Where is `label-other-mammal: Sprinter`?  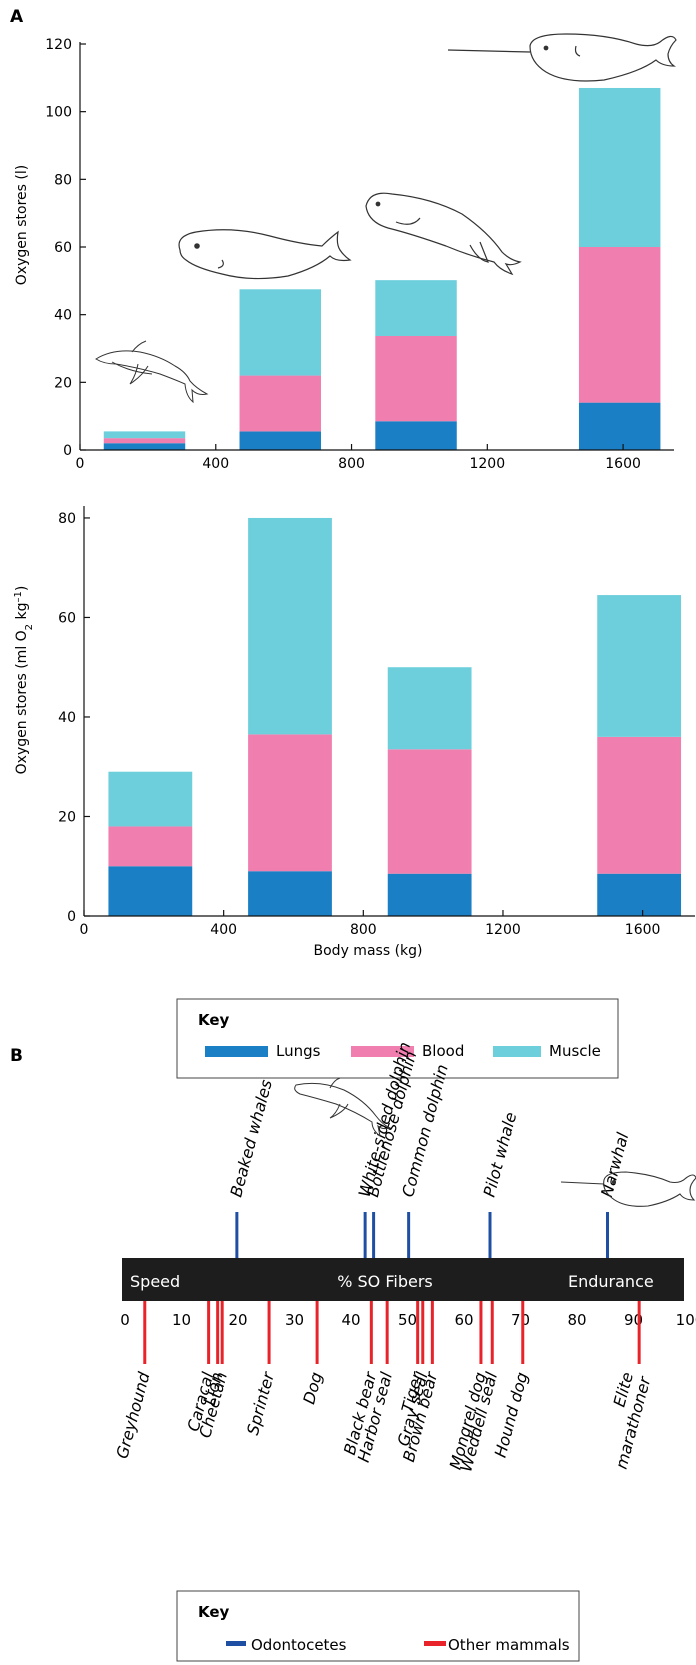 label-other-mammal: Sprinter is located at coordinates (260, 1403).